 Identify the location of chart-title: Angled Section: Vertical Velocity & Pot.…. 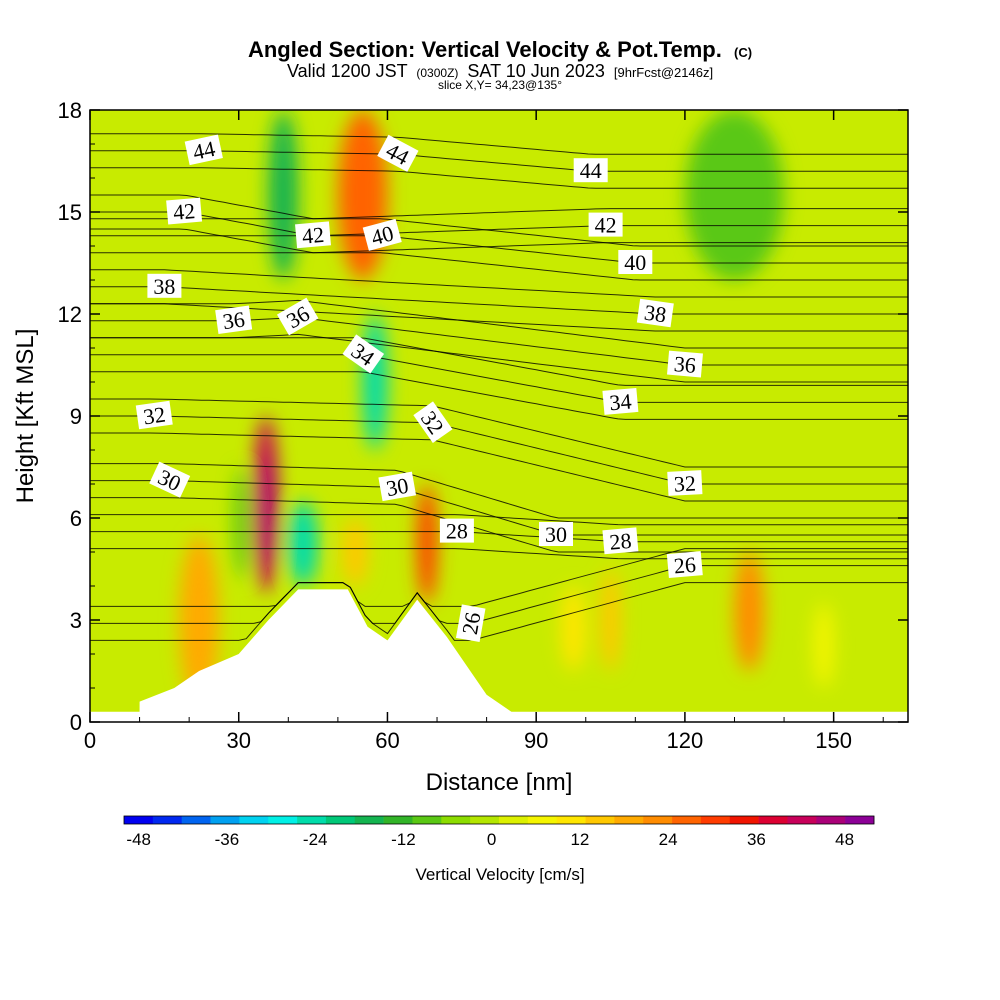
(500, 49).